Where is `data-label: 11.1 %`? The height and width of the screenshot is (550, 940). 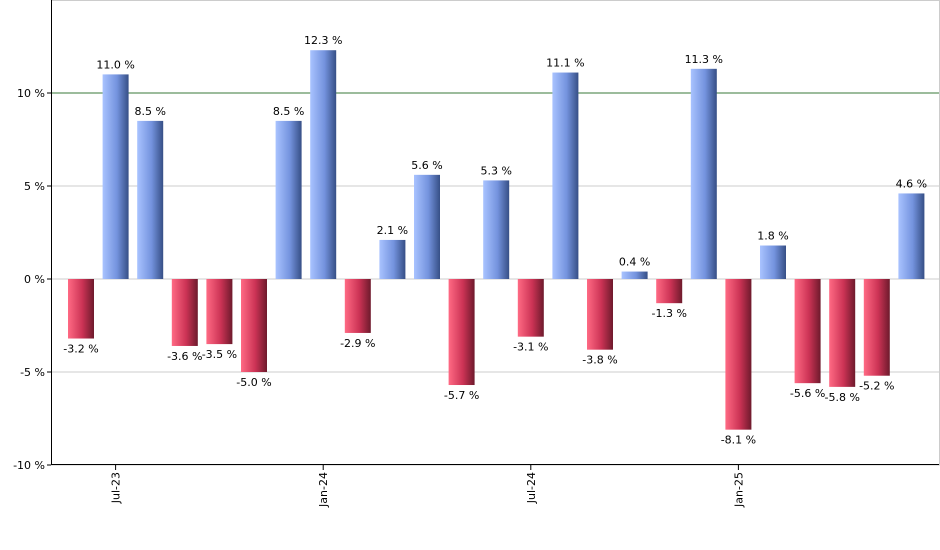
data-label: 11.1 % is located at coordinates (565, 63).